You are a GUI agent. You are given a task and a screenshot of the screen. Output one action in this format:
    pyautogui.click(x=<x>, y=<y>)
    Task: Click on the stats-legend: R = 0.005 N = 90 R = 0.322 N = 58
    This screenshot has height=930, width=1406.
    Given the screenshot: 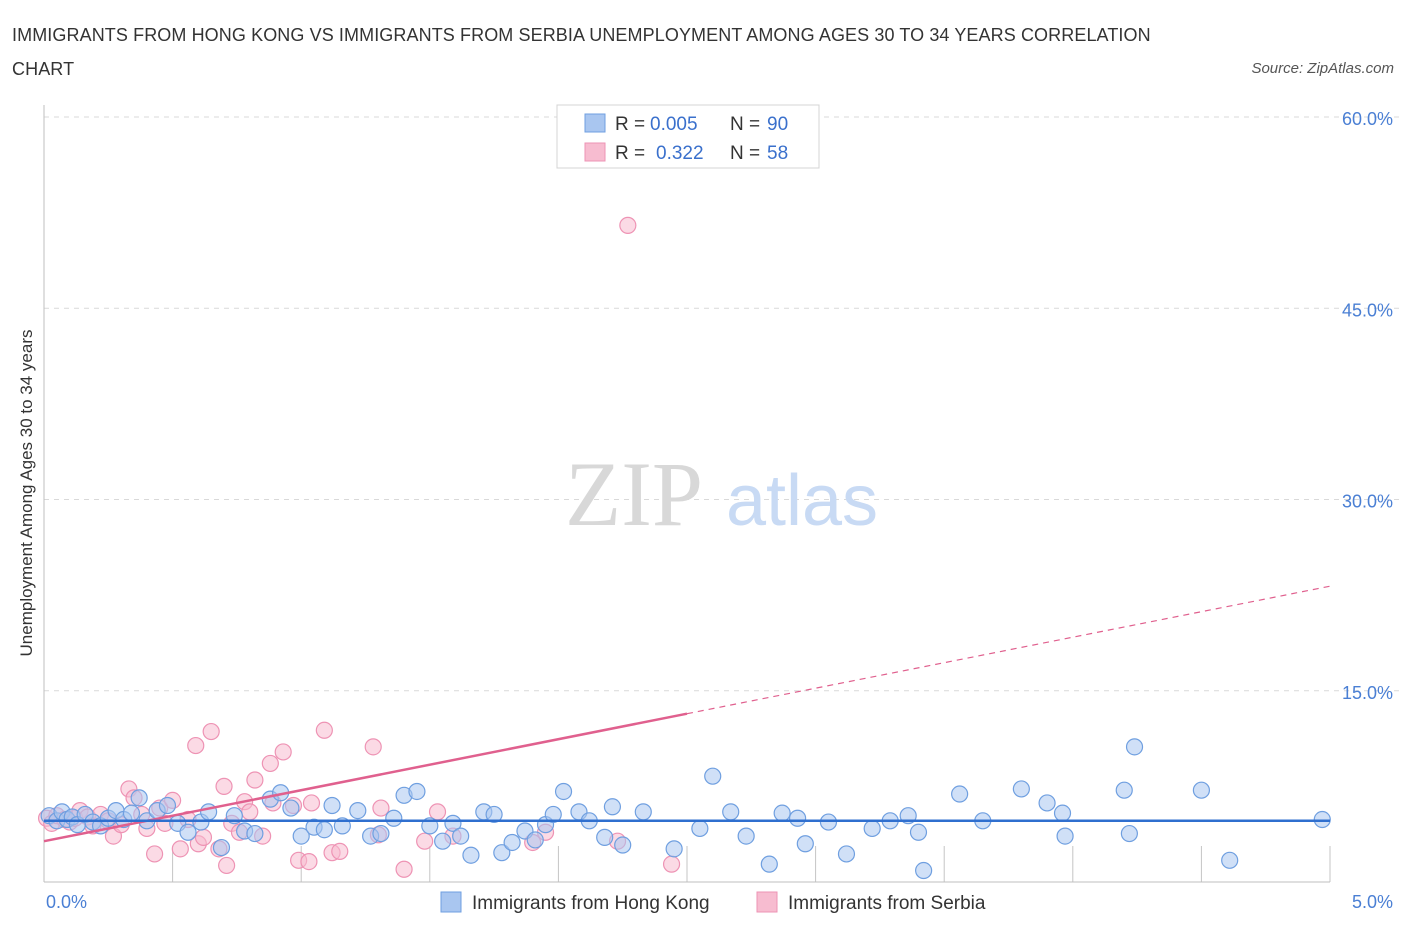 What is the action you would take?
    pyautogui.click(x=688, y=136)
    